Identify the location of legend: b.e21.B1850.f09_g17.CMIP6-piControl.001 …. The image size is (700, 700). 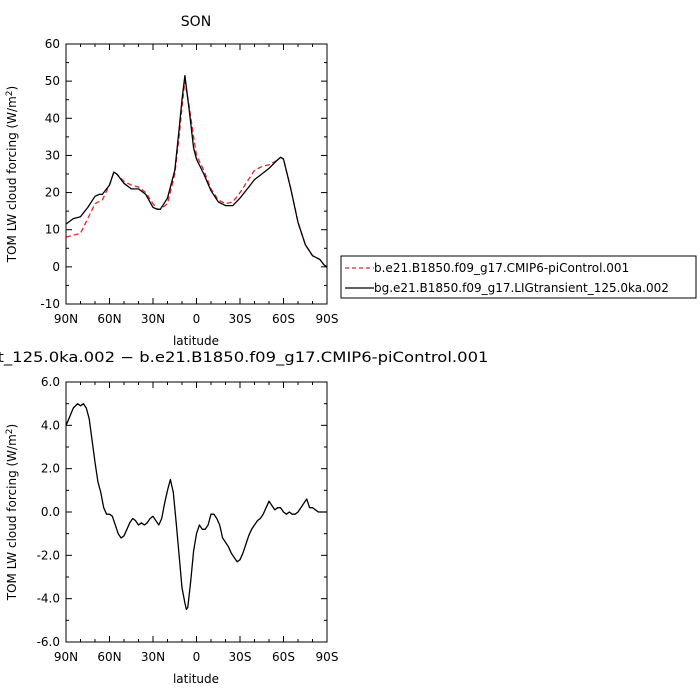
(518, 277).